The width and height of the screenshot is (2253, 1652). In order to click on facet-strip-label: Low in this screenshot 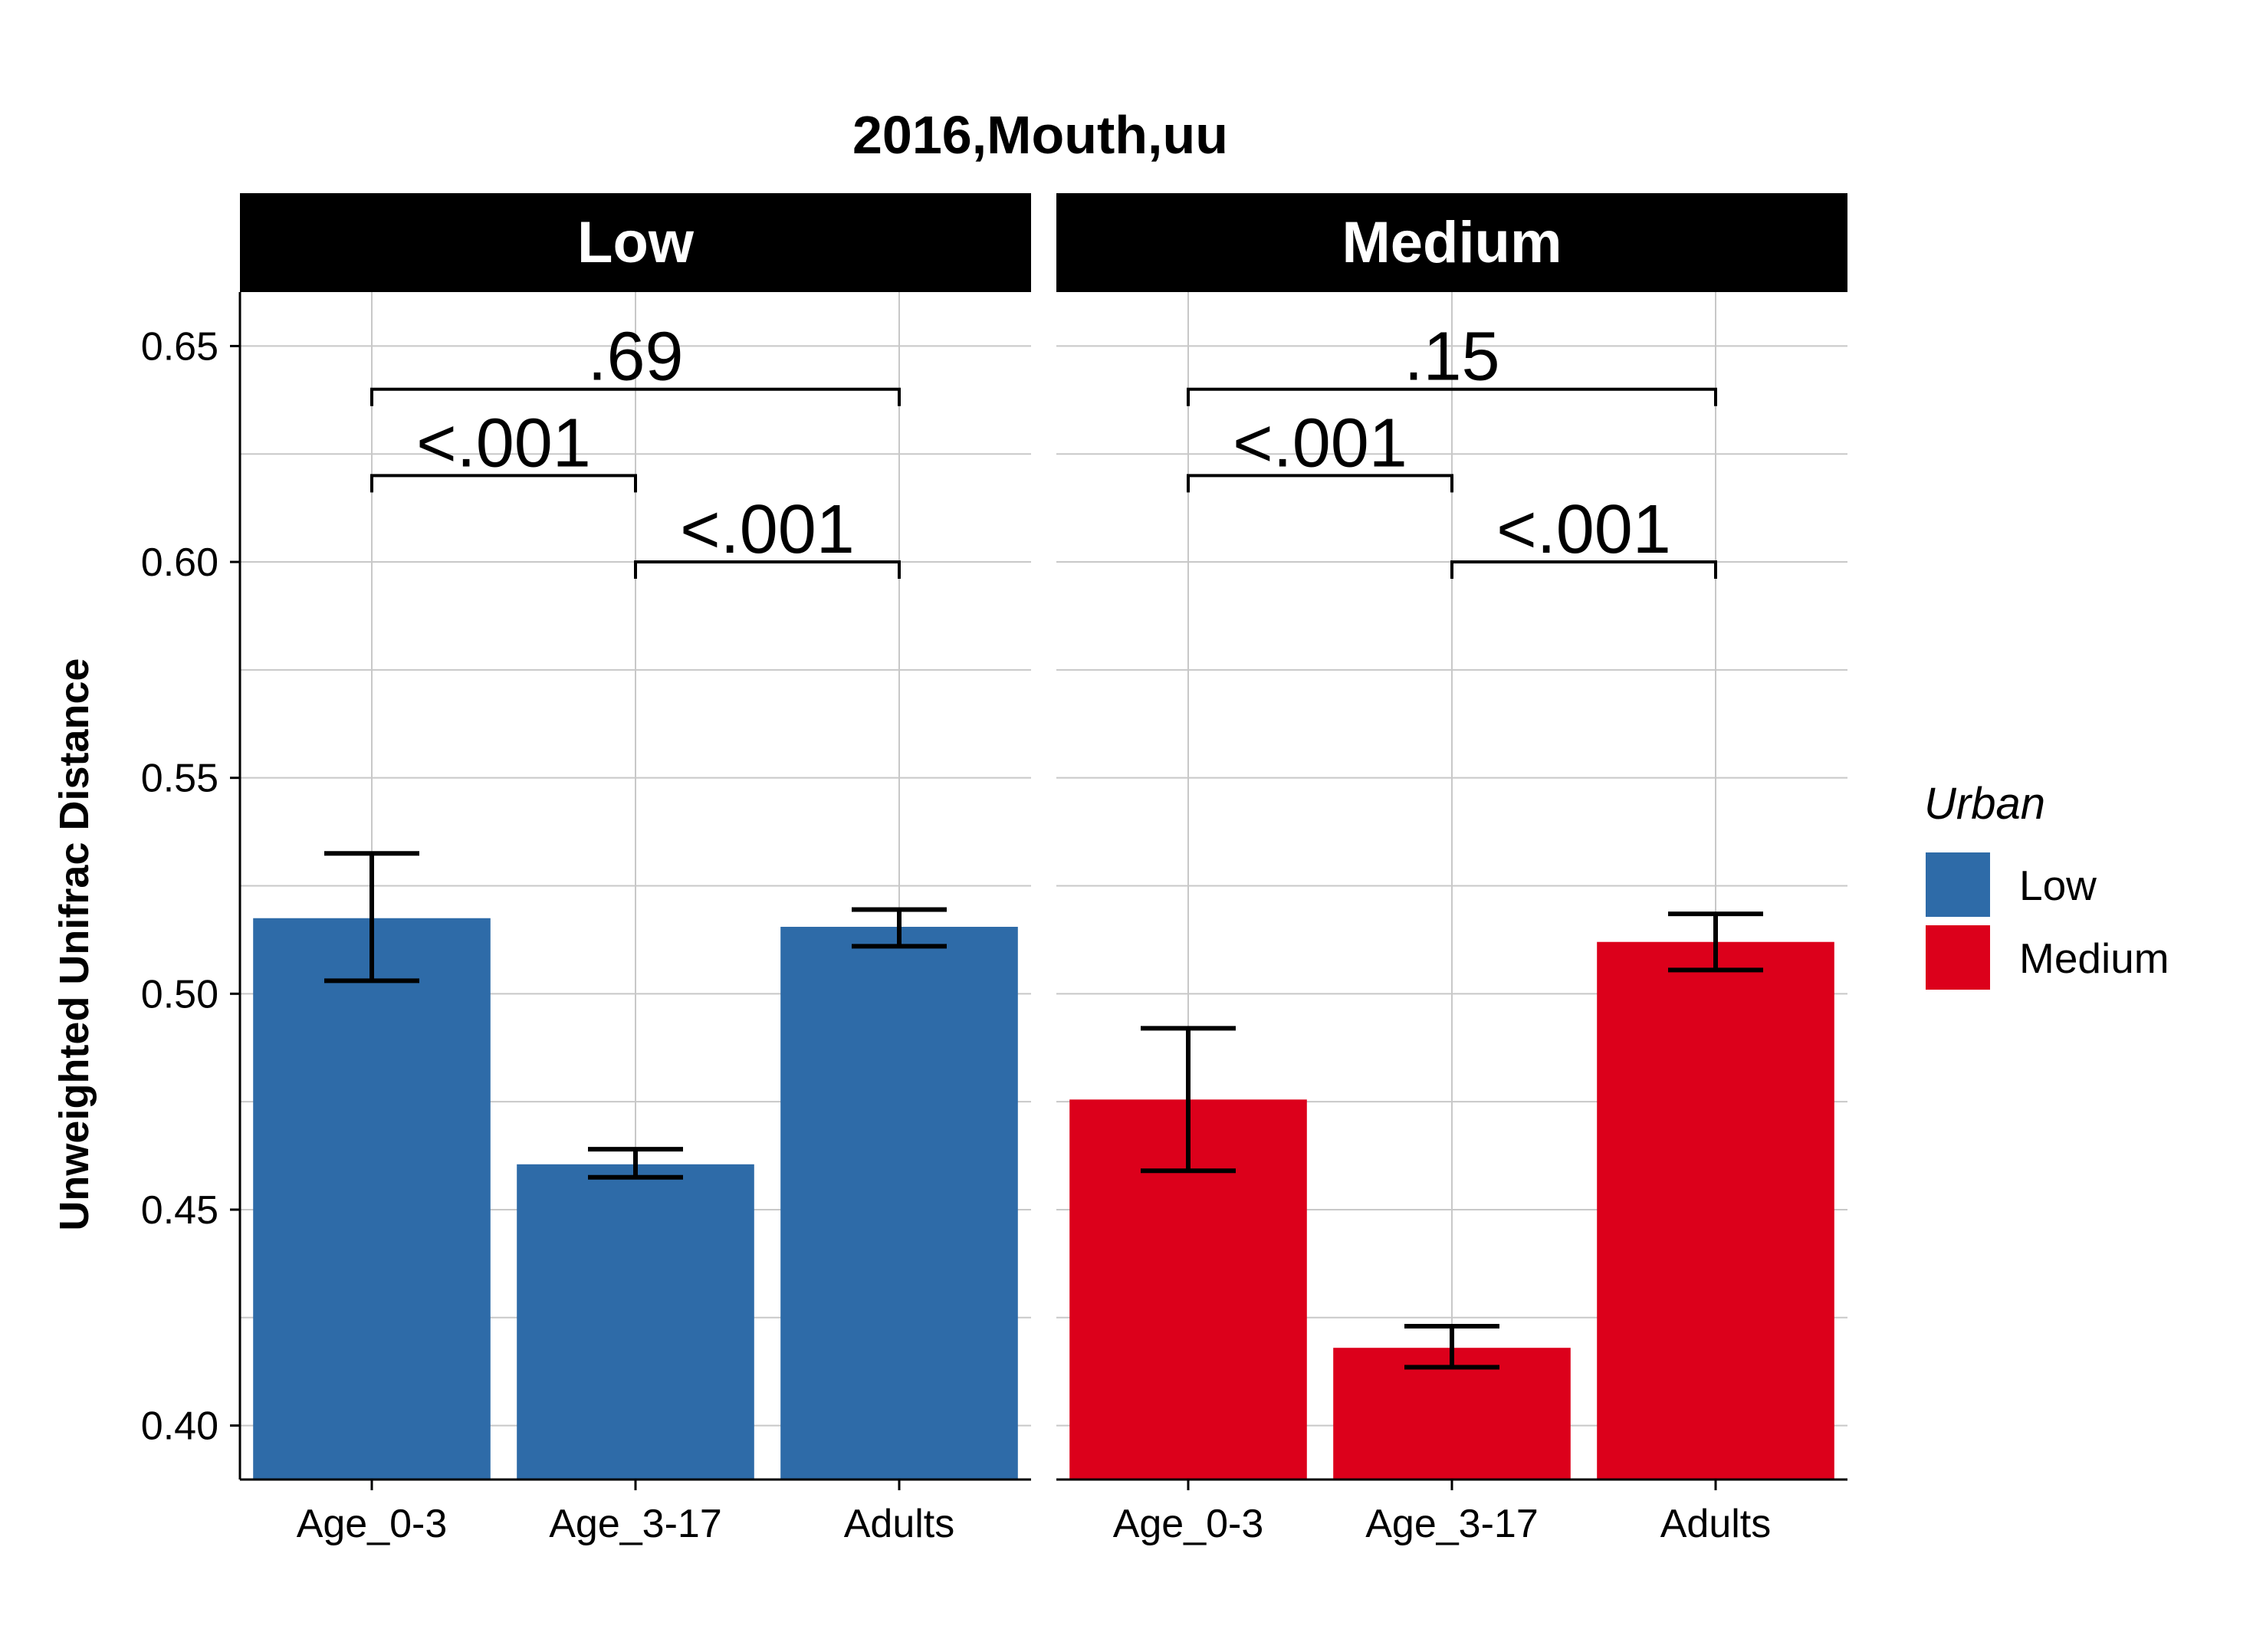, I will do `click(636, 242)`.